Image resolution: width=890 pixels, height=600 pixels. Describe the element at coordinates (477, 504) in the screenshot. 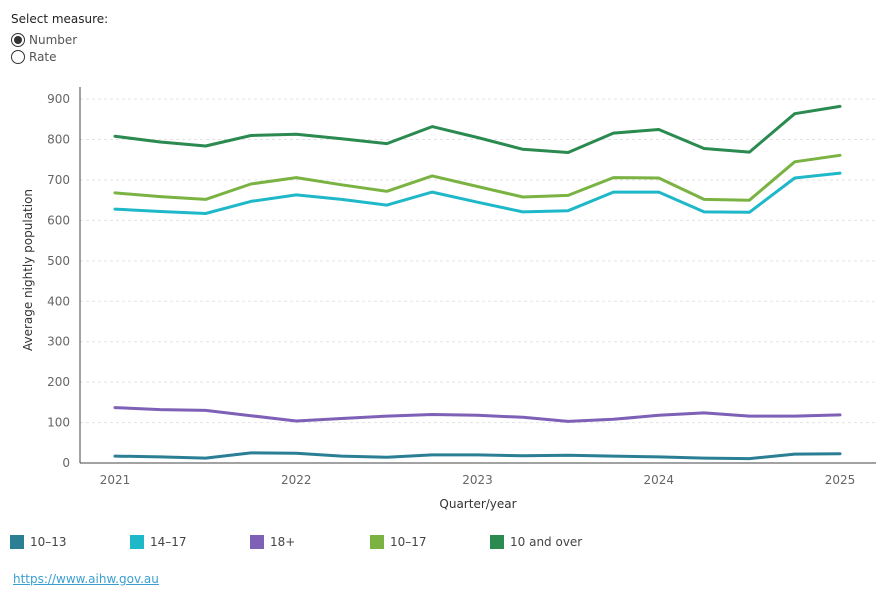

I see `x-axis-title: Quarter/year` at that location.